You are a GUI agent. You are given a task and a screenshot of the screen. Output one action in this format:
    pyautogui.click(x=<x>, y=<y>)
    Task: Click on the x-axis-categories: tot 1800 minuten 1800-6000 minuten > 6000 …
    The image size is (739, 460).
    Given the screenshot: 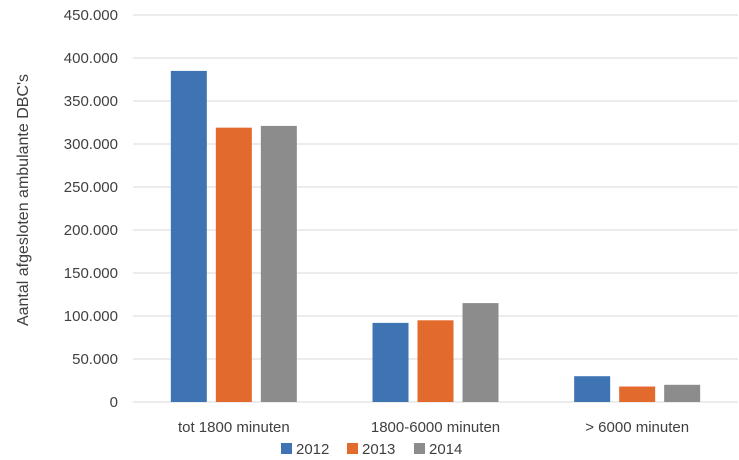 What is the action you would take?
    pyautogui.click(x=433, y=427)
    